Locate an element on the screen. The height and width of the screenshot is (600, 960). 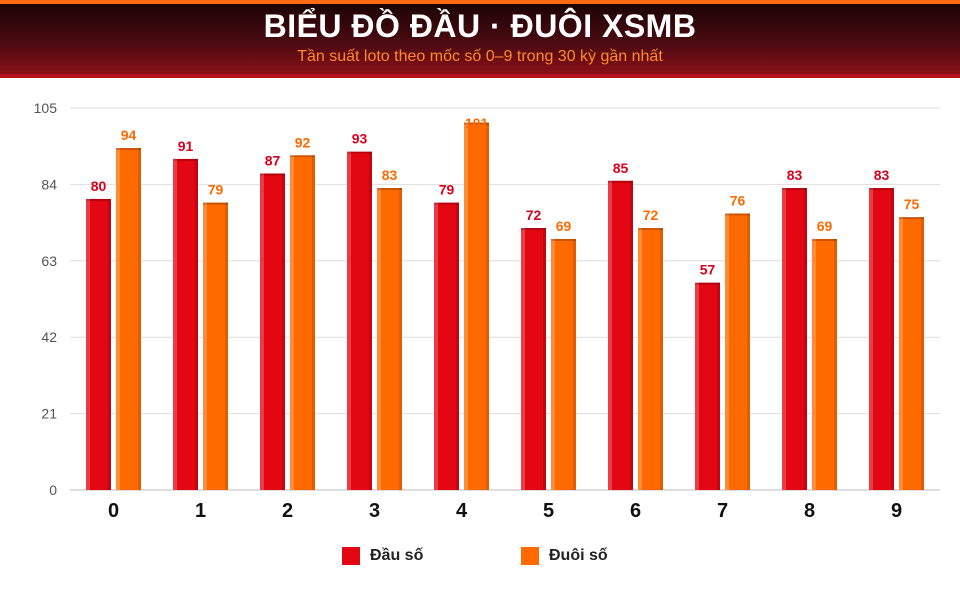
data-label: 76 is located at coordinates (738, 201).